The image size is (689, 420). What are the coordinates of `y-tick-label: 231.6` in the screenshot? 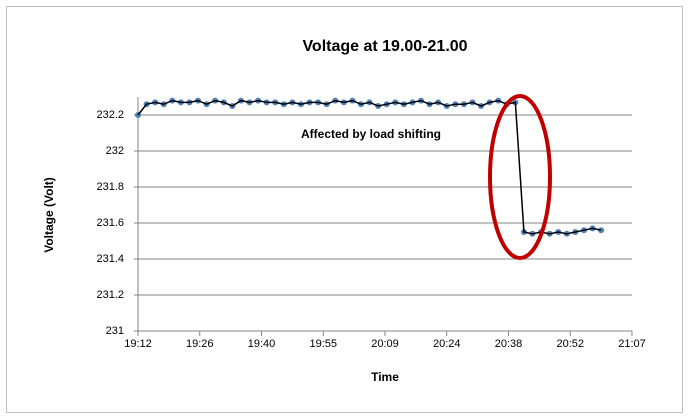 It's located at (110, 223).